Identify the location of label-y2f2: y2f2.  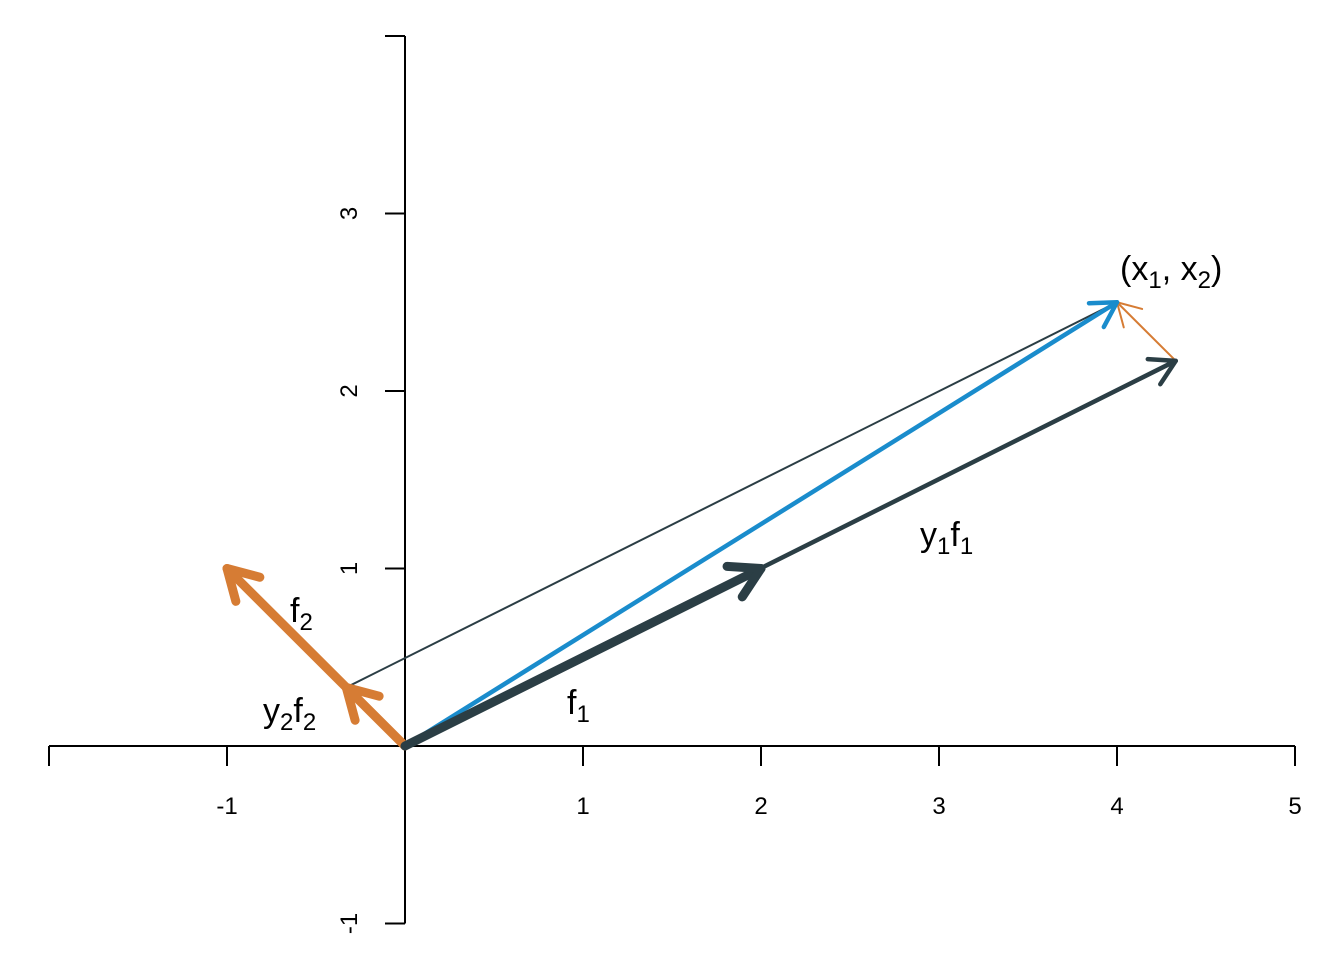
(289, 714).